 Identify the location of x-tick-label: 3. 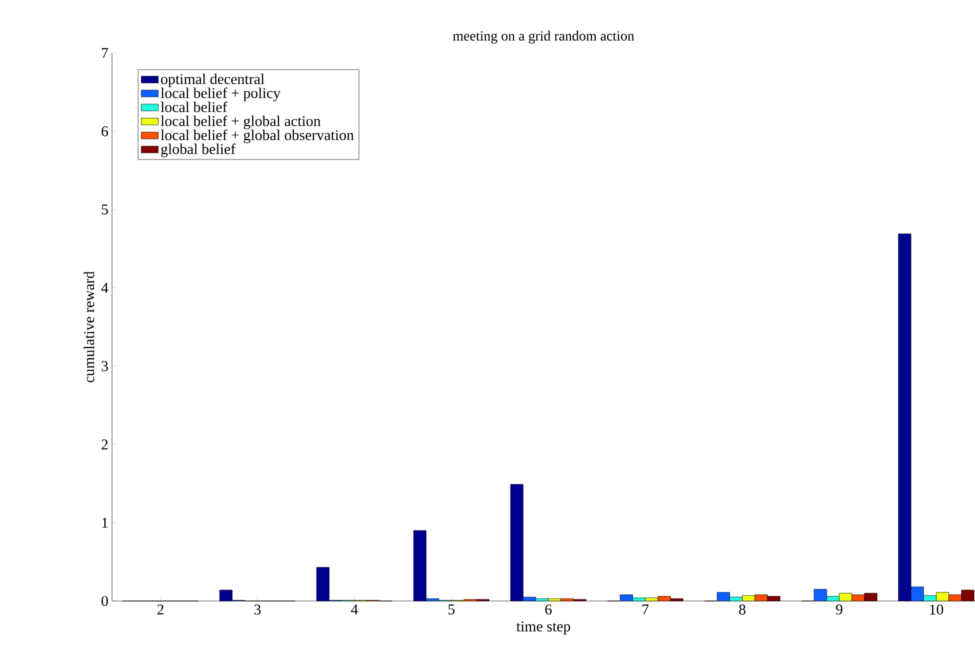
(257, 609).